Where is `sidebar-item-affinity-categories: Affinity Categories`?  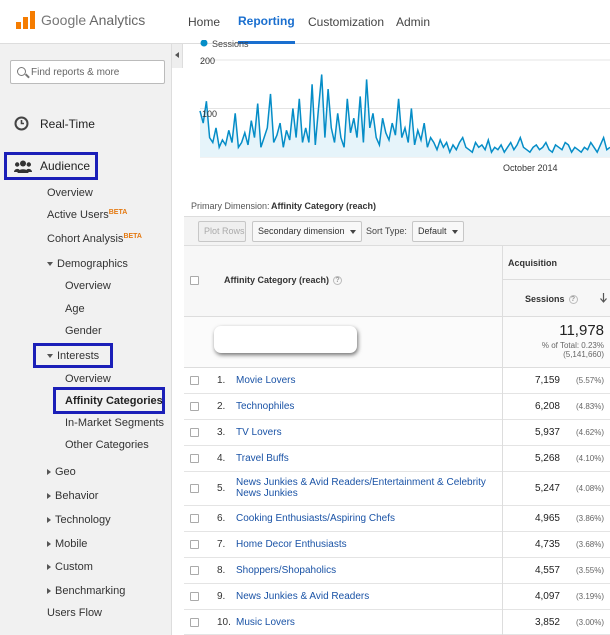
sidebar-item-affinity-categories: Affinity Categories is located at coordinates (114, 401).